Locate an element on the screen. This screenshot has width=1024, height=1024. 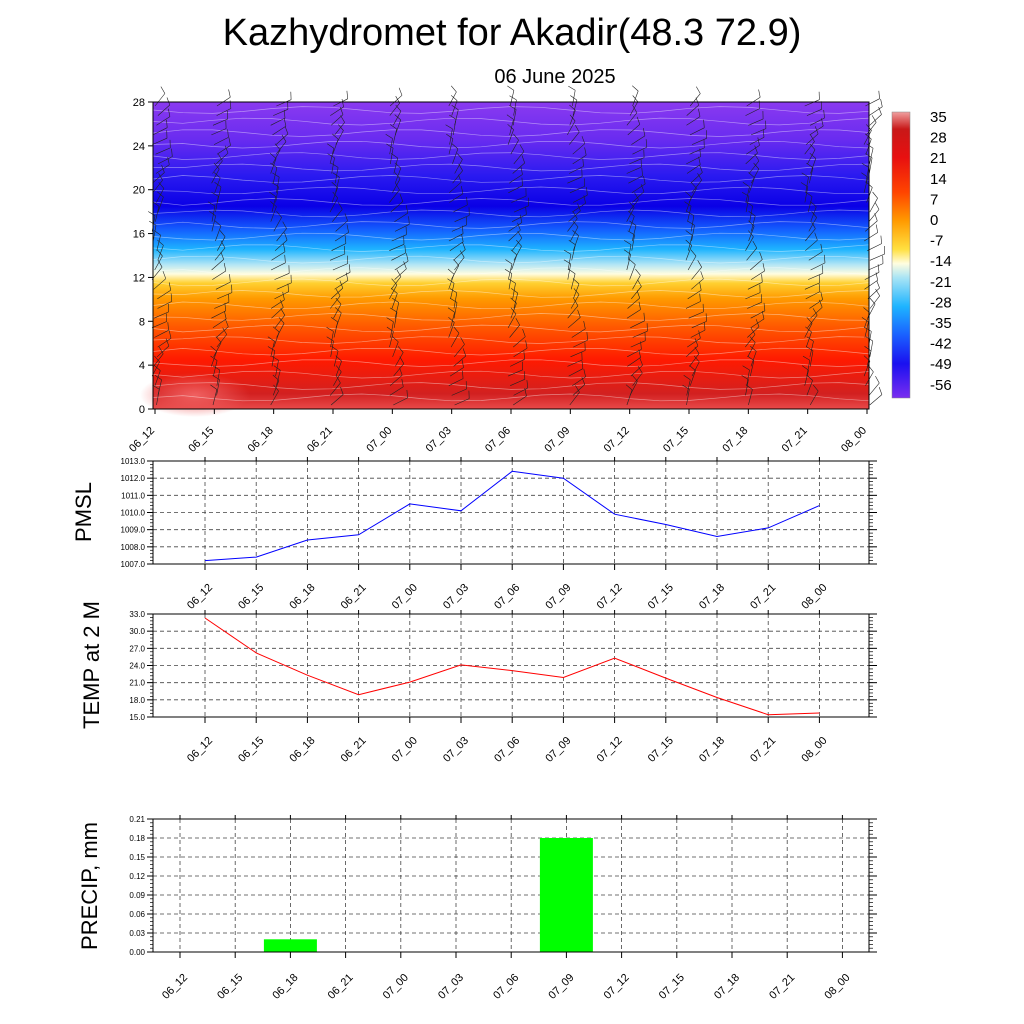
y-tick-label: 30.0 is located at coordinates (137, 631).